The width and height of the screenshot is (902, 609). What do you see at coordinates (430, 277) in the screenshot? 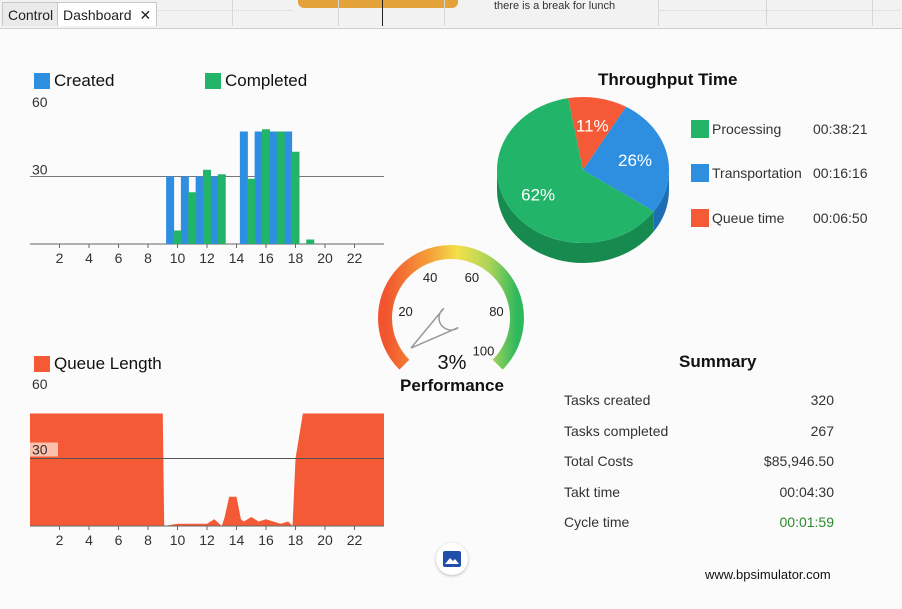
I see `gauge-tick-label: 40` at bounding box center [430, 277].